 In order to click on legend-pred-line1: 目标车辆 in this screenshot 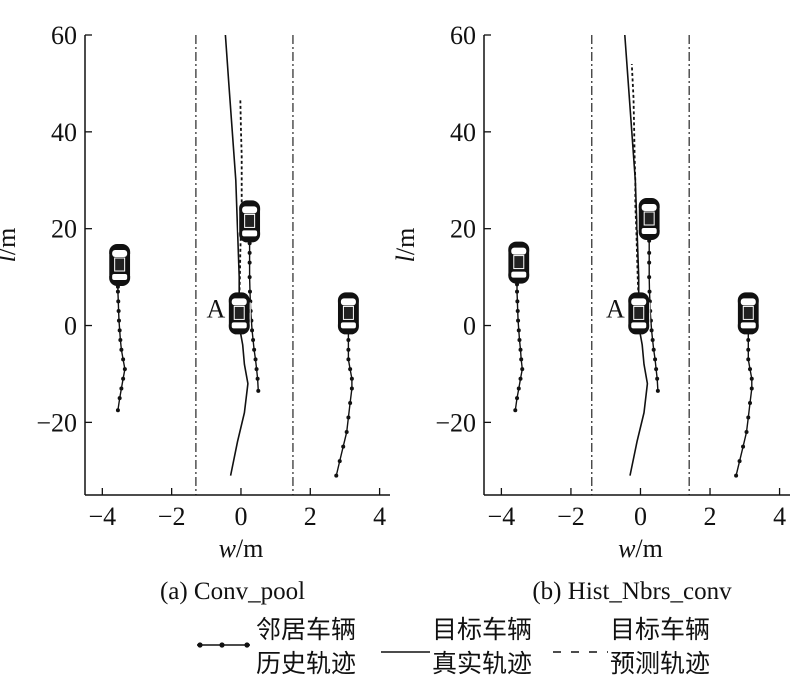, I will do `click(660, 629)`.